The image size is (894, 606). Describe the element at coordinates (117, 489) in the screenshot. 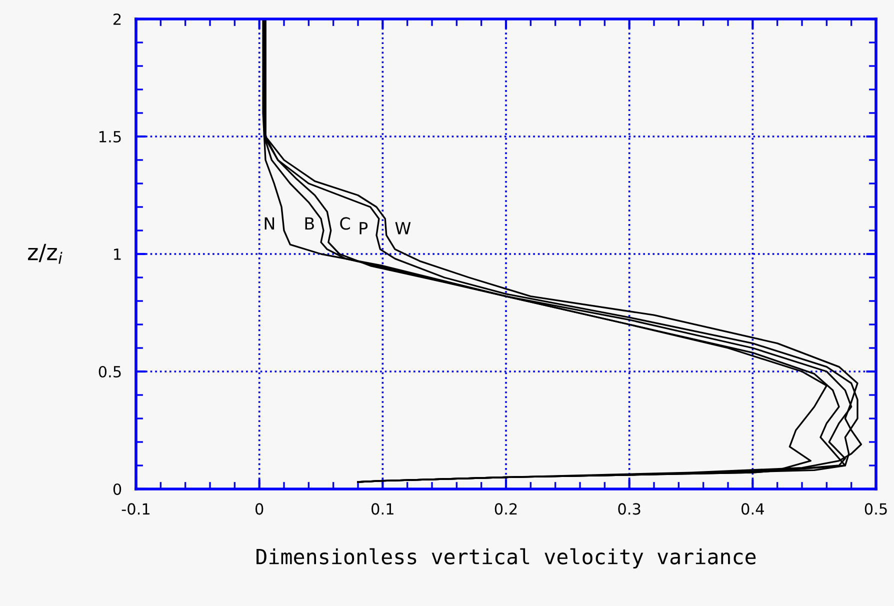

I see `y-tick-label: 0` at that location.